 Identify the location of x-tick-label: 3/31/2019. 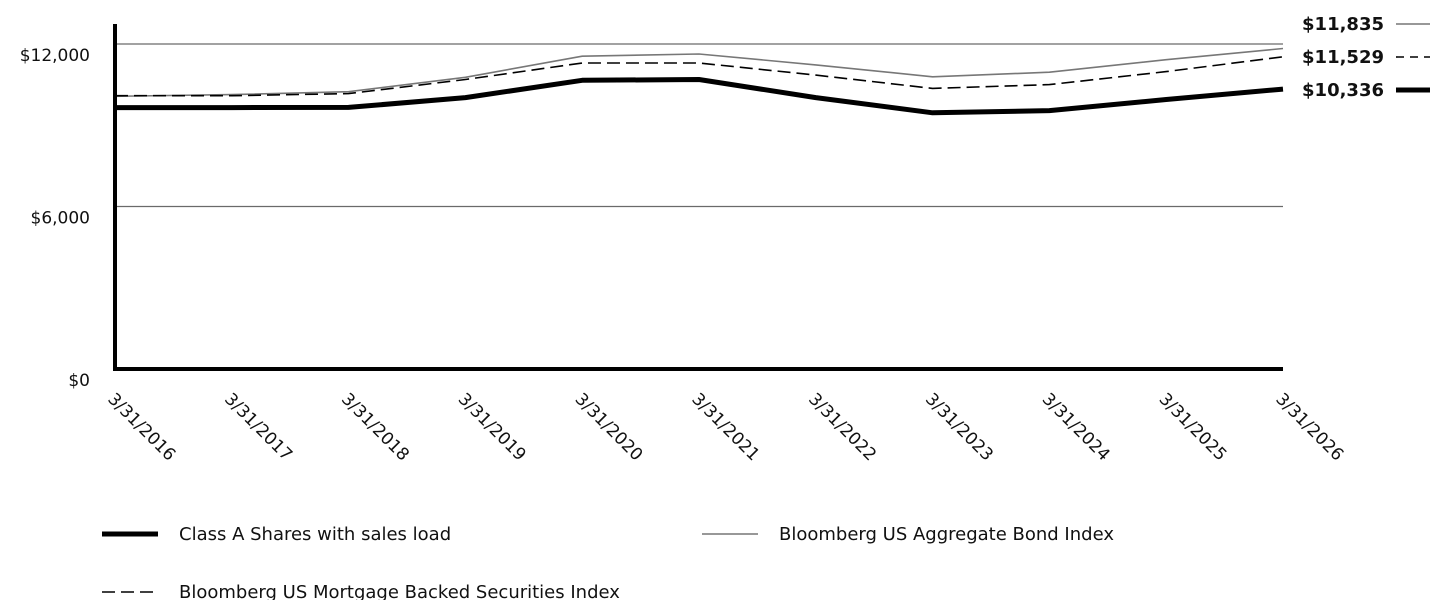
(492, 427).